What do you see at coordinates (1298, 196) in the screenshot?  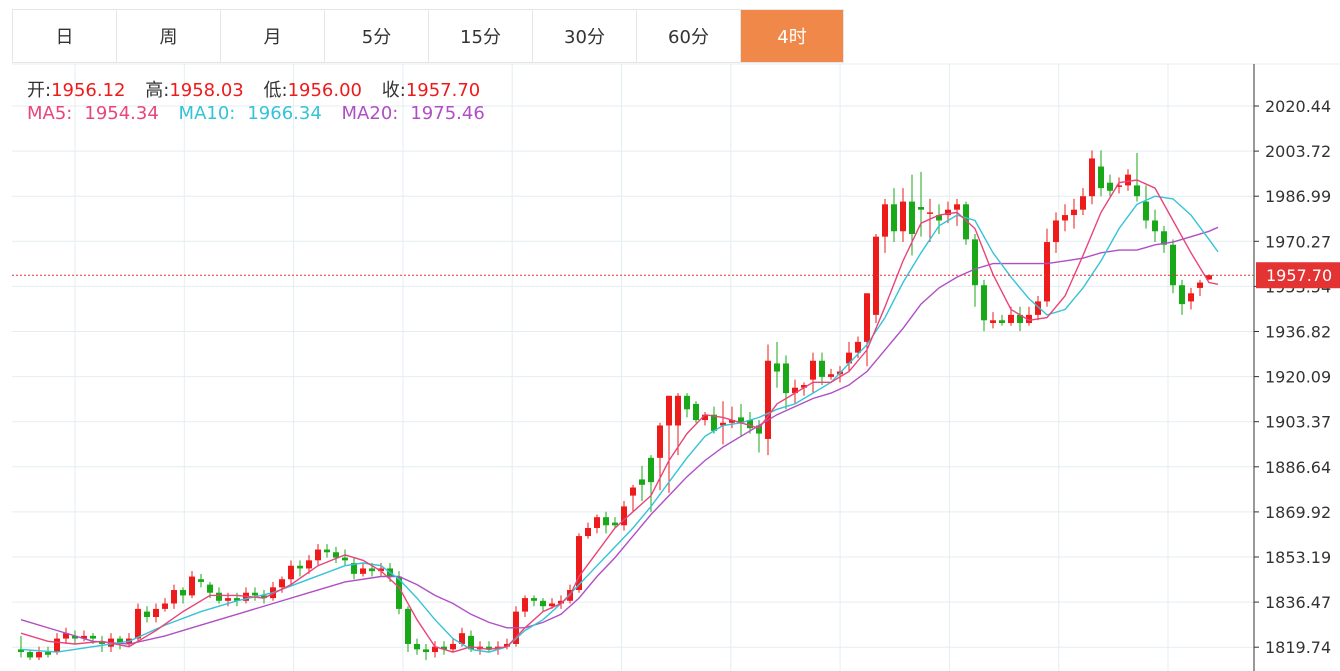 I see `price-tick-label: 1986.99` at bounding box center [1298, 196].